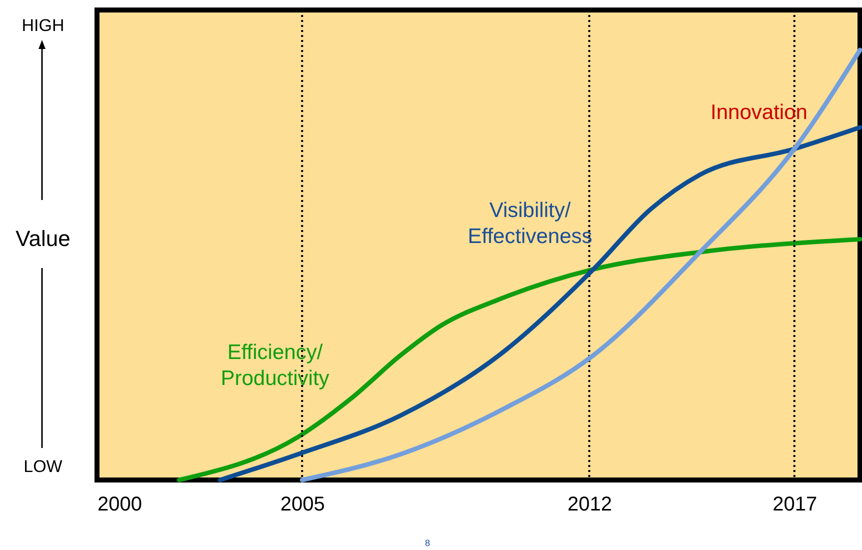 This screenshot has height=550, width=862. I want to click on series-label: Innovation, so click(759, 112).